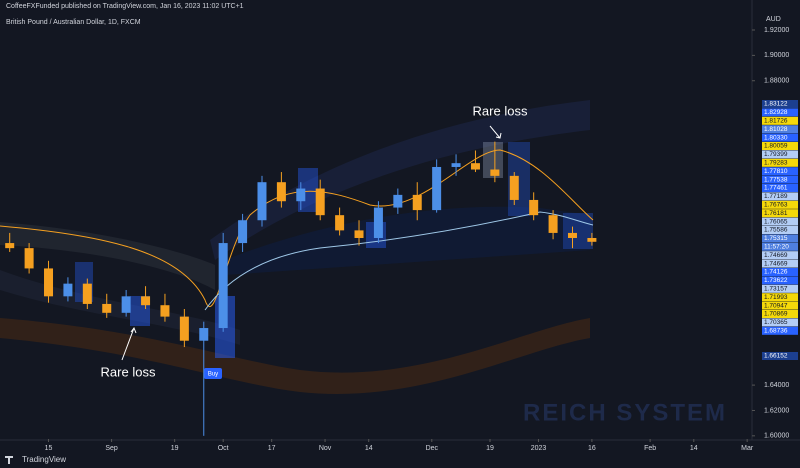  What do you see at coordinates (776, 196) in the screenshot?
I see `price-tag-label: 1.77189` at bounding box center [776, 196].